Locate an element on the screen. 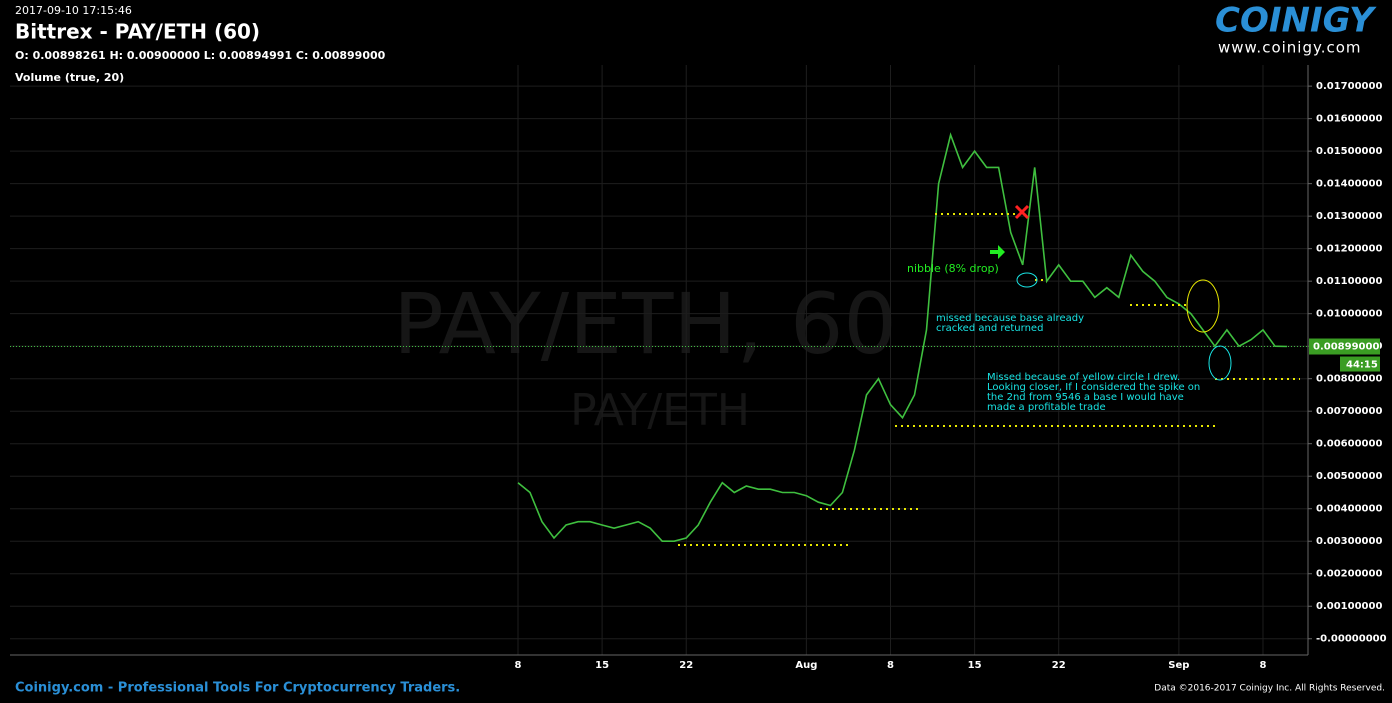  y-tick-label: 0.01400000 is located at coordinates (1349, 184).